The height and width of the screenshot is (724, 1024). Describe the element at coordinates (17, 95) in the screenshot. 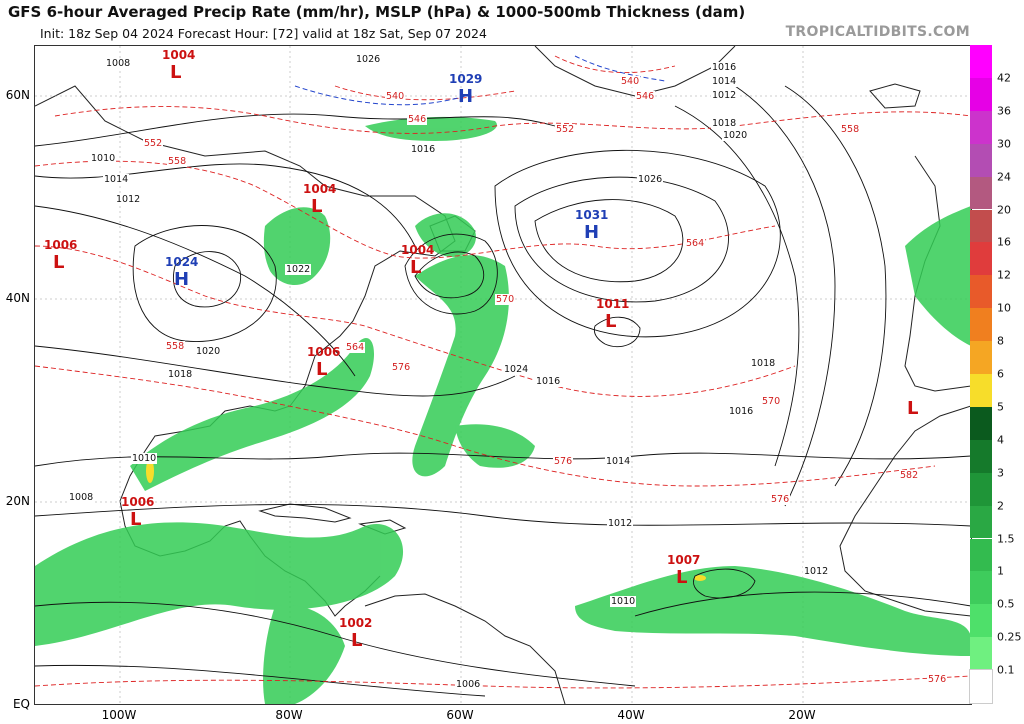

I see `lat-label: 60N` at that location.